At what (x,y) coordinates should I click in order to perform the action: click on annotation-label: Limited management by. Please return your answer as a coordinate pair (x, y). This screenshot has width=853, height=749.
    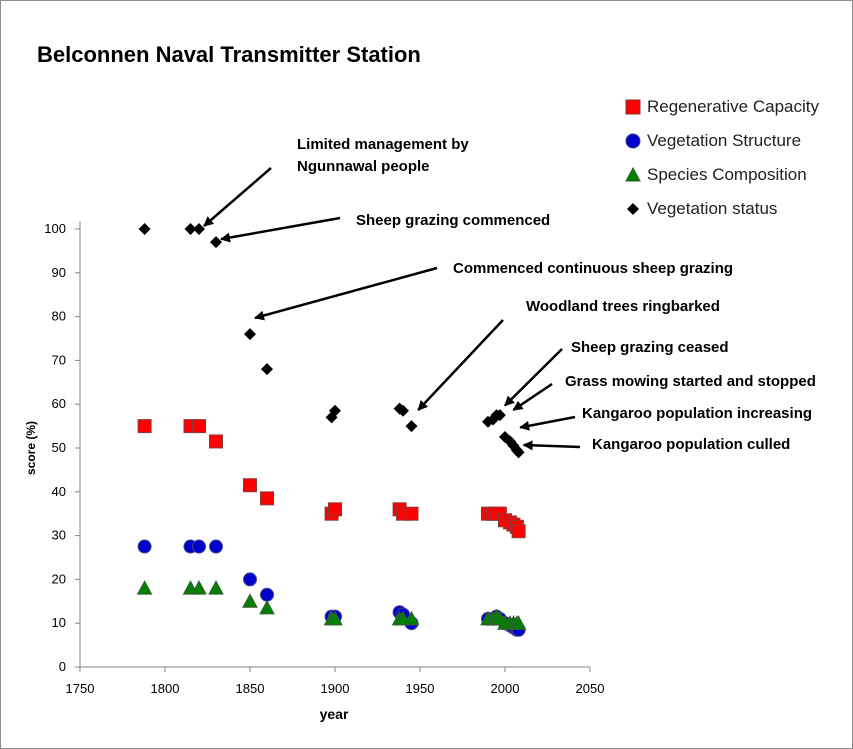
    Looking at the image, I should click on (383, 144).